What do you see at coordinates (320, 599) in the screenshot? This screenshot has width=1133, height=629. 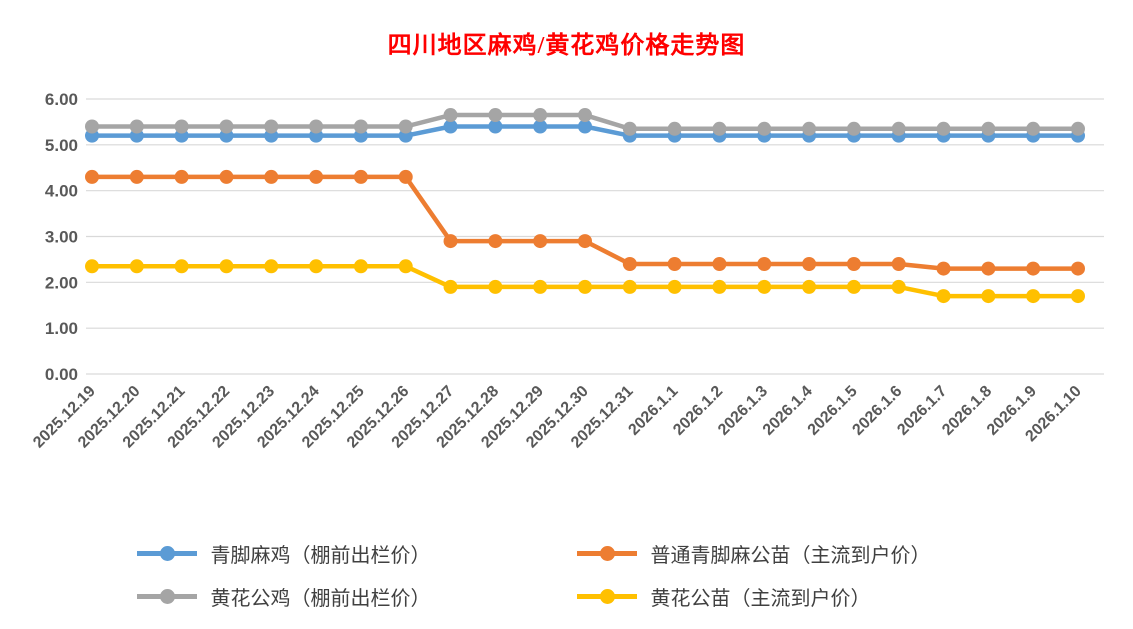 I see `legend-label: 黄花公鸡（棚前出栏价）` at bounding box center [320, 599].